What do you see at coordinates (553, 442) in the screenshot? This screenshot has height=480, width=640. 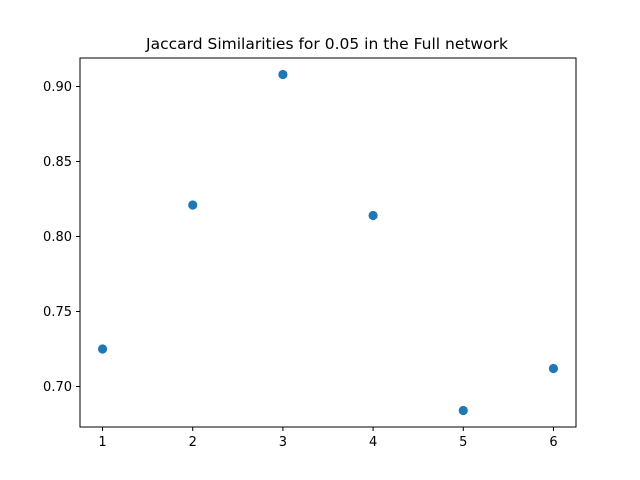 I see `x-tick-label: 6` at bounding box center [553, 442].